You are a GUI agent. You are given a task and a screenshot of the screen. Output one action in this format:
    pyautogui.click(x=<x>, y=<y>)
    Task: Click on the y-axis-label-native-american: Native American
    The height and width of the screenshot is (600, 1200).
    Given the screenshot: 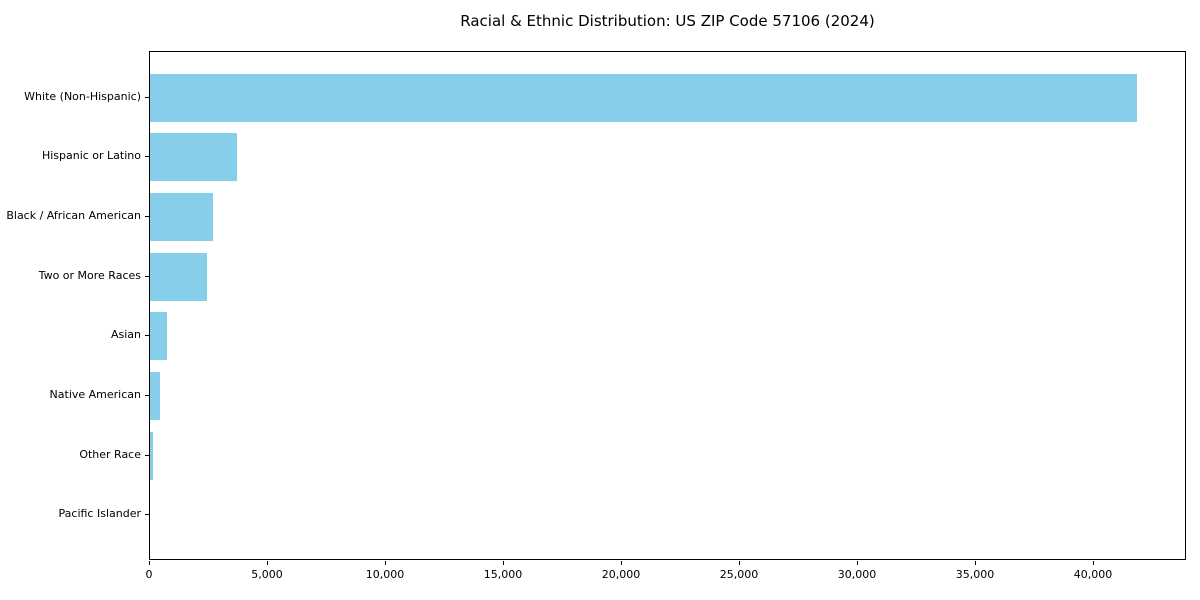 What is the action you would take?
    pyautogui.click(x=95, y=394)
    